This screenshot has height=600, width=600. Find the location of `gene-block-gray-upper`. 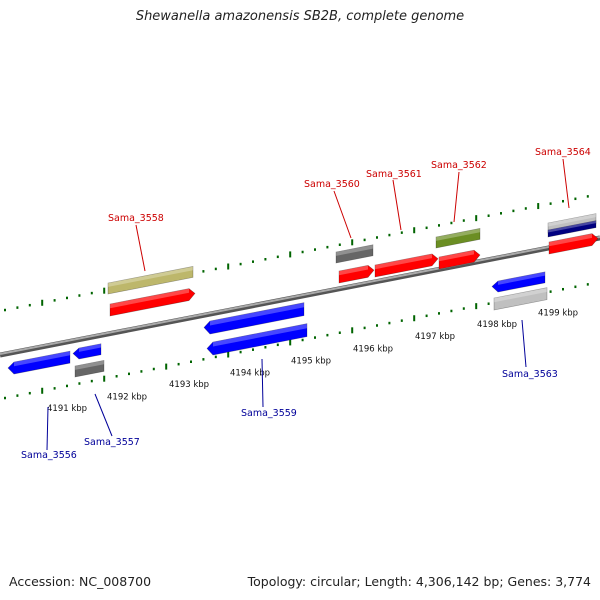

gene-block-gray-upper is located at coordinates (354, 254).